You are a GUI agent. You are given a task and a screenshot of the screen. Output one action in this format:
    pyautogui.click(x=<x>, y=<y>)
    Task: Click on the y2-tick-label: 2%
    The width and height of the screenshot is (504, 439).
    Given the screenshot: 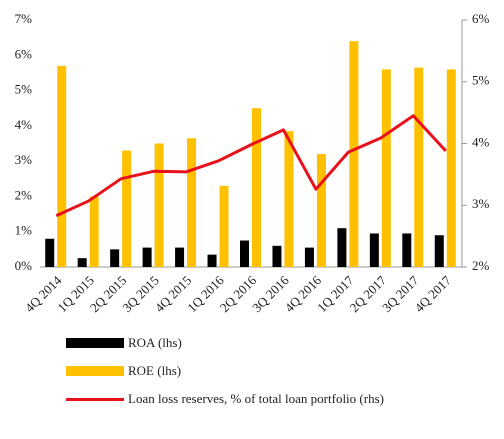 What is the action you would take?
    pyautogui.click(x=481, y=265)
    